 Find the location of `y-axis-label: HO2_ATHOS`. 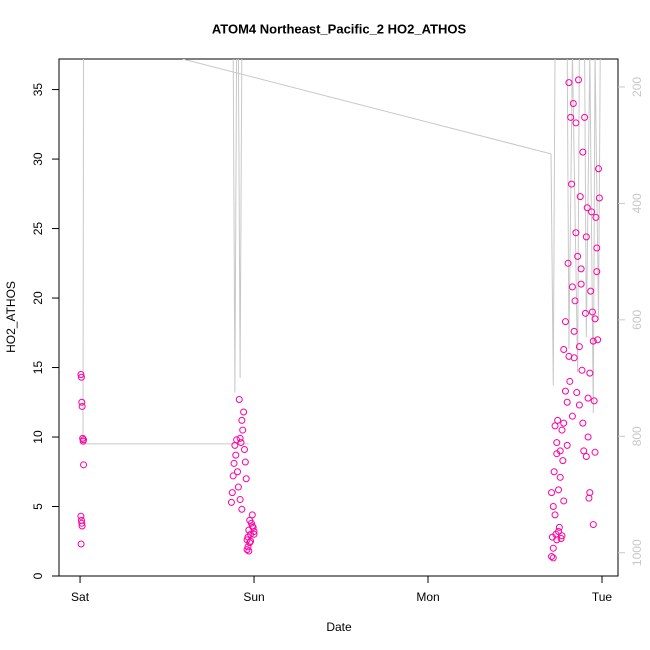

y-axis-label: HO2_ATHOS is located at coordinates (11, 317).